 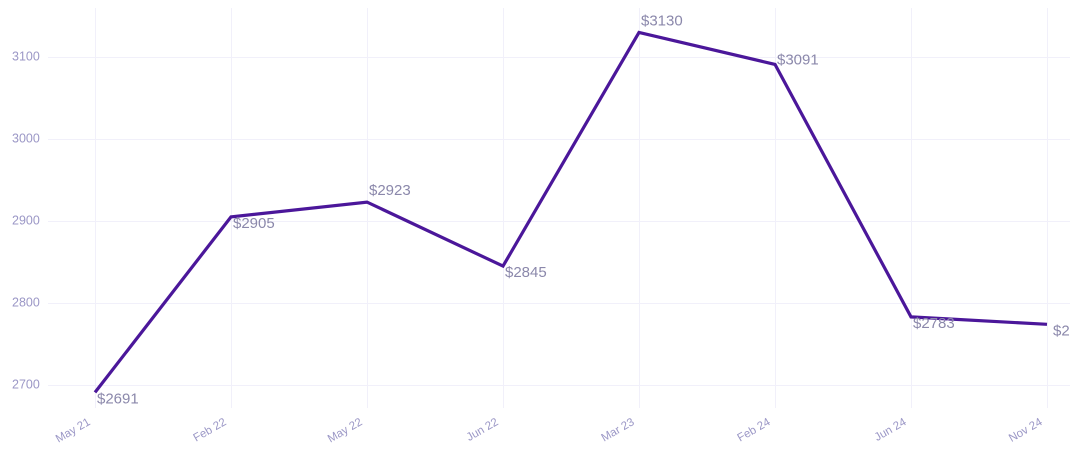 I want to click on data-label-feb-24: $3091, so click(x=798, y=59).